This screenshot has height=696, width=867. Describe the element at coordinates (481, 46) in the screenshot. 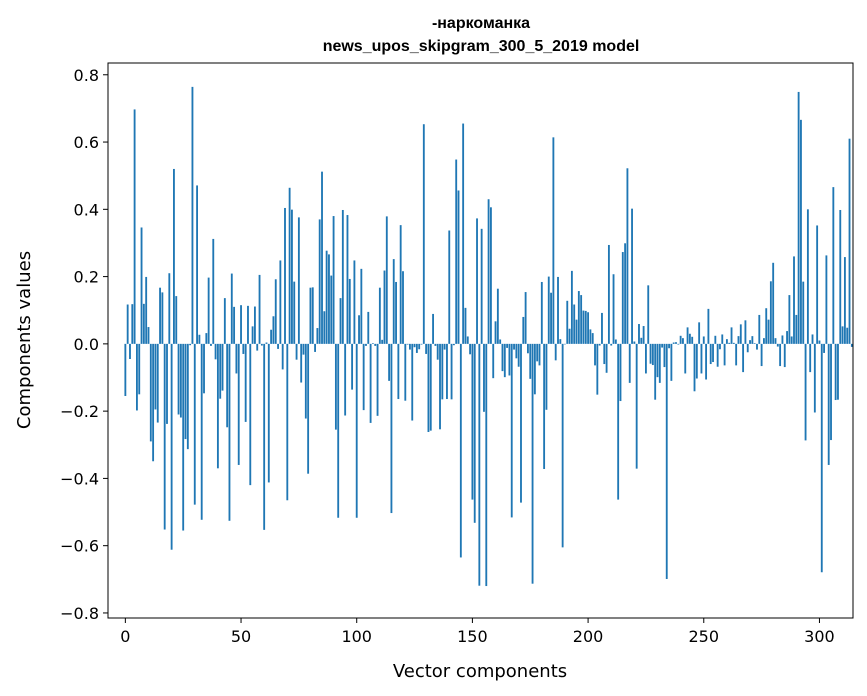

I see `chart-subtitle: news_upos_skipgram_300_5_2019 model` at that location.